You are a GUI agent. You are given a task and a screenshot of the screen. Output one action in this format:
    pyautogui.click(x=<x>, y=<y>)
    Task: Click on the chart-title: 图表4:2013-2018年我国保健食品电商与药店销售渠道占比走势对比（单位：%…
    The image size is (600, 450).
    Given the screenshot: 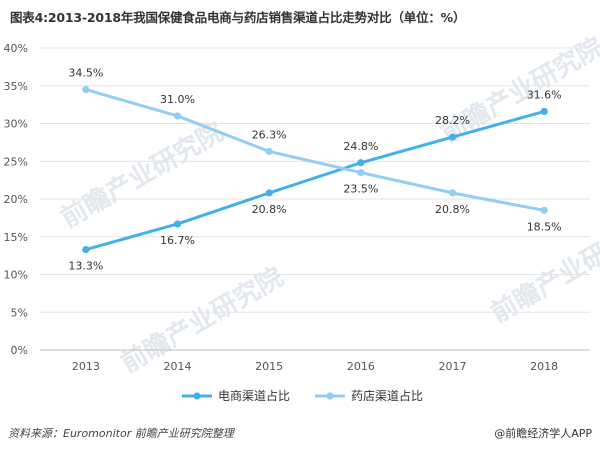 What is the action you would take?
    pyautogui.click(x=238, y=17)
    